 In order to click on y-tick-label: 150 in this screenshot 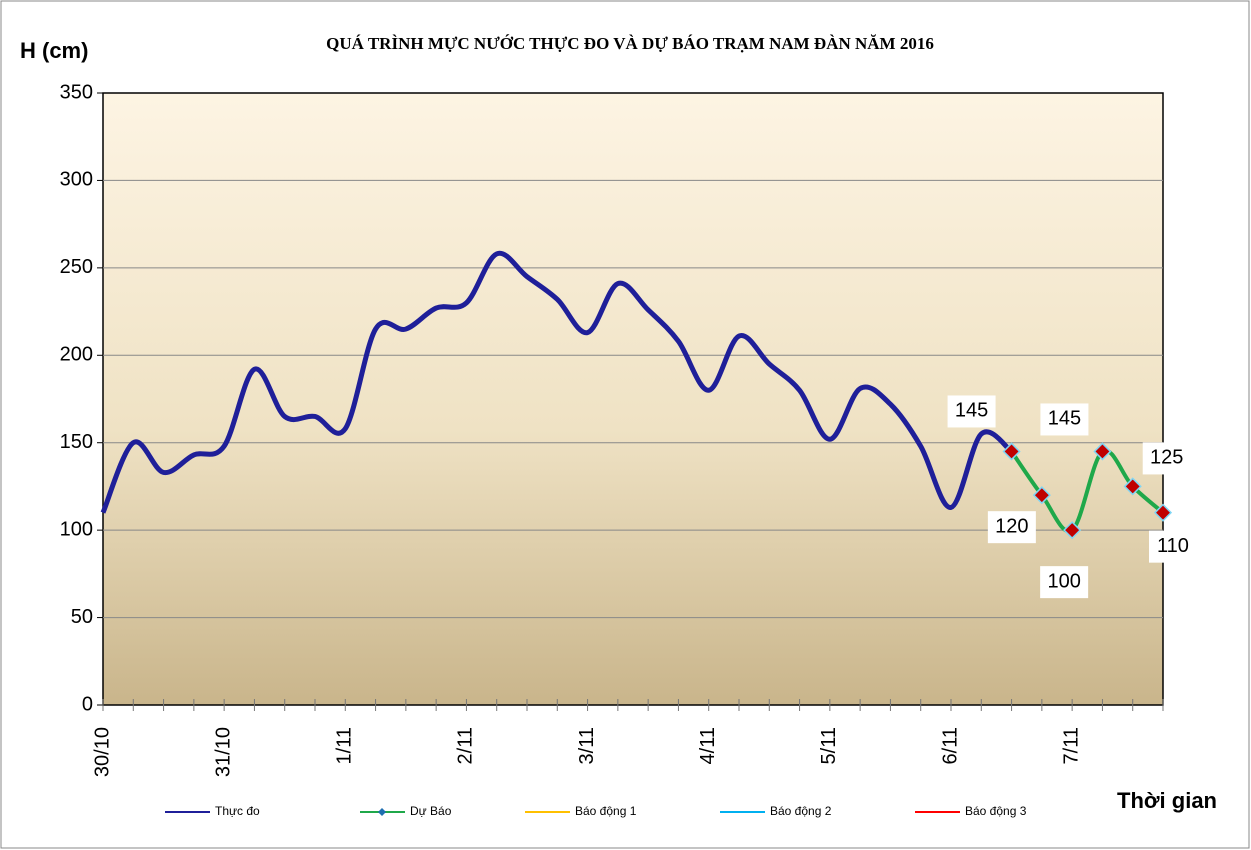, I will do `click(76, 442)`.